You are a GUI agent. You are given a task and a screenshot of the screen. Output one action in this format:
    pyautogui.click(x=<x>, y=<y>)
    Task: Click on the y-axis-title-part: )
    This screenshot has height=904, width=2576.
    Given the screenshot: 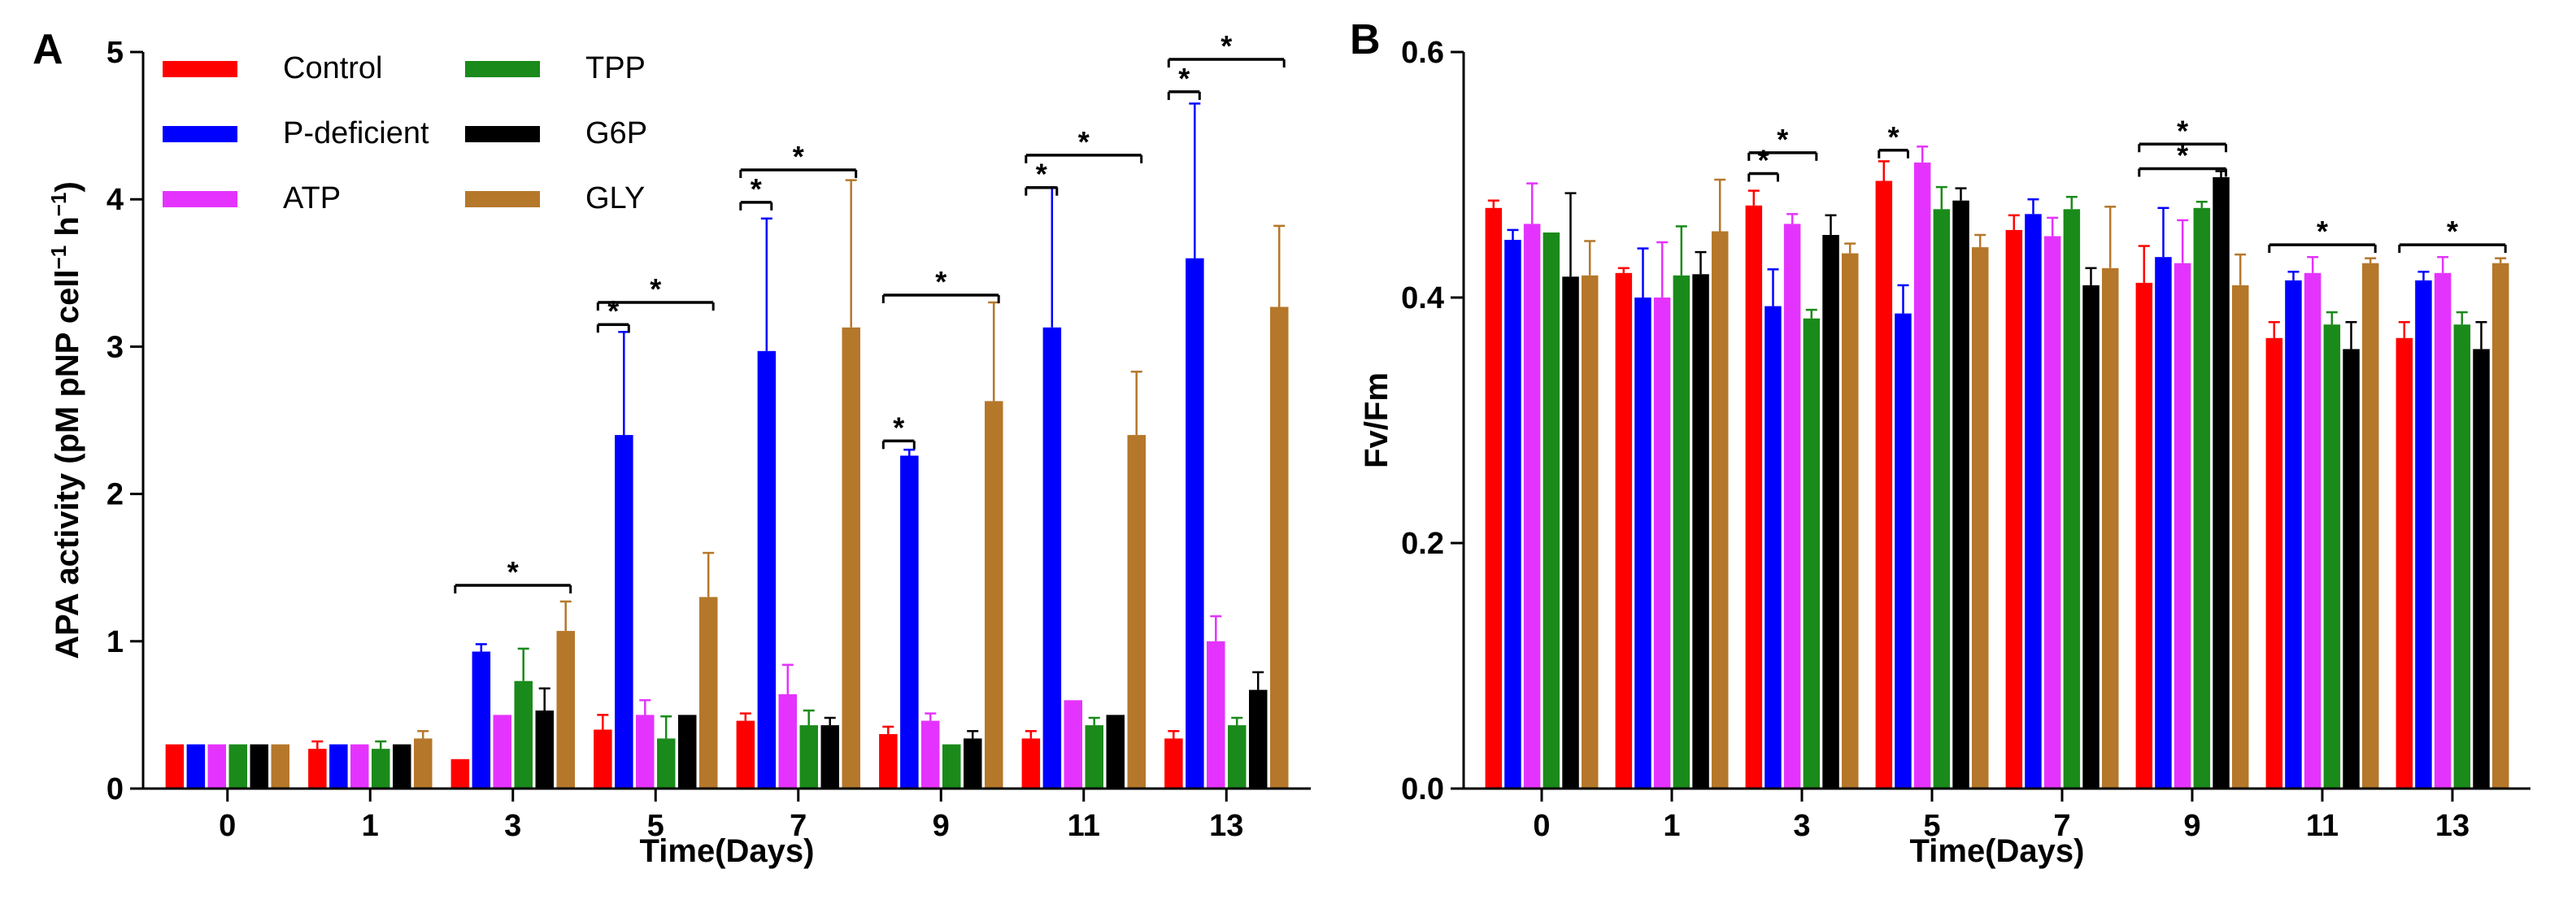 What is the action you would take?
    pyautogui.click(x=67, y=186)
    